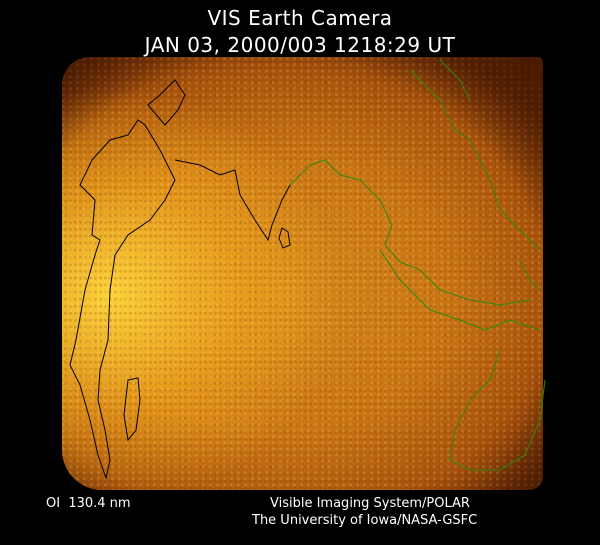  What do you see at coordinates (300, 45) in the screenshot?
I see `timestamp: JAN 03, 2000/003 1218:29 UT` at bounding box center [300, 45].